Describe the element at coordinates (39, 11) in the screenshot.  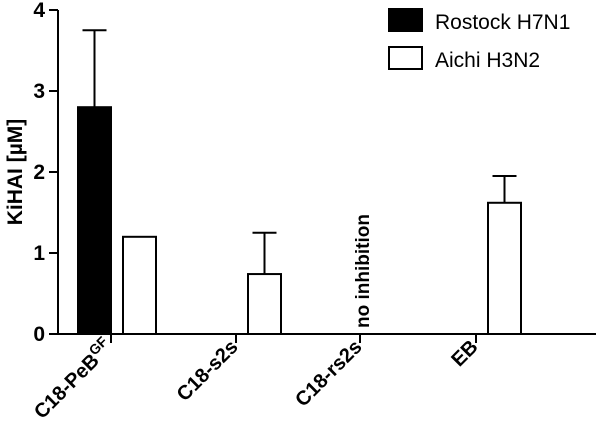
I see `y-tick-label: 4` at that location.